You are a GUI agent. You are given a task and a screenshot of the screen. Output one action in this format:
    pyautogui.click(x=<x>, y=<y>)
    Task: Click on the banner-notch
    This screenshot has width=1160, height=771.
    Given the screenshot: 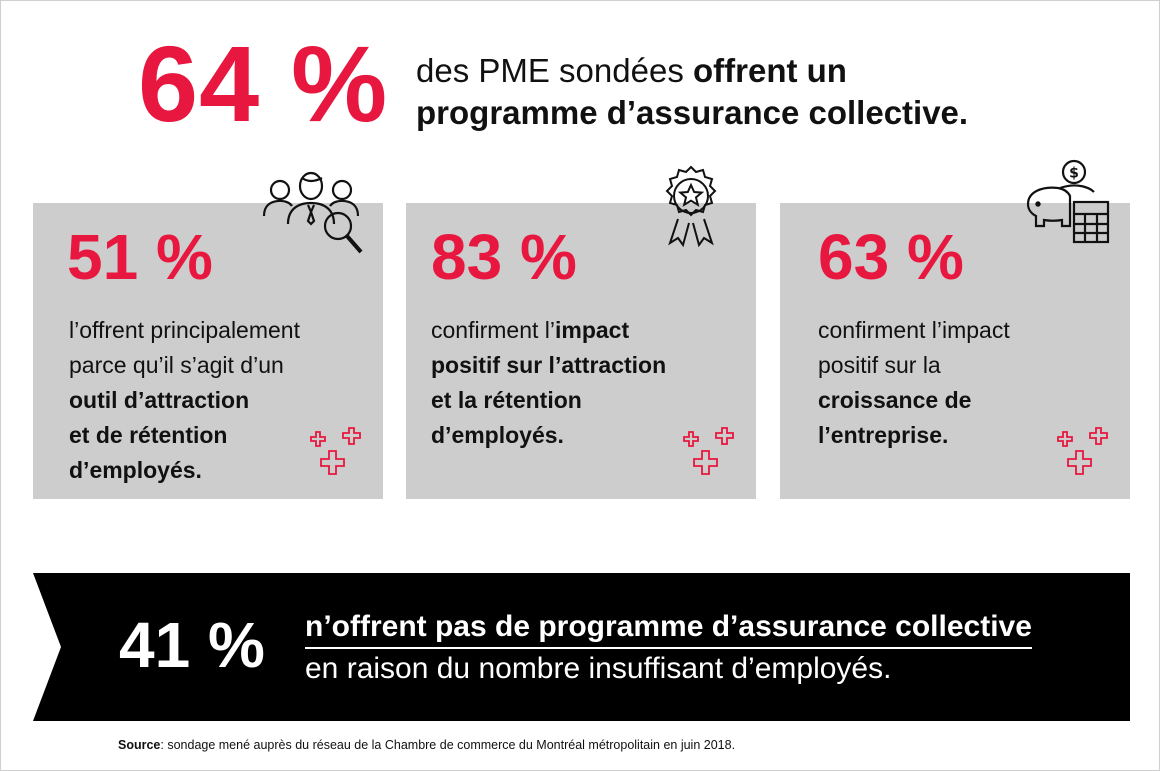 What is the action you would take?
    pyautogui.click(x=47, y=647)
    